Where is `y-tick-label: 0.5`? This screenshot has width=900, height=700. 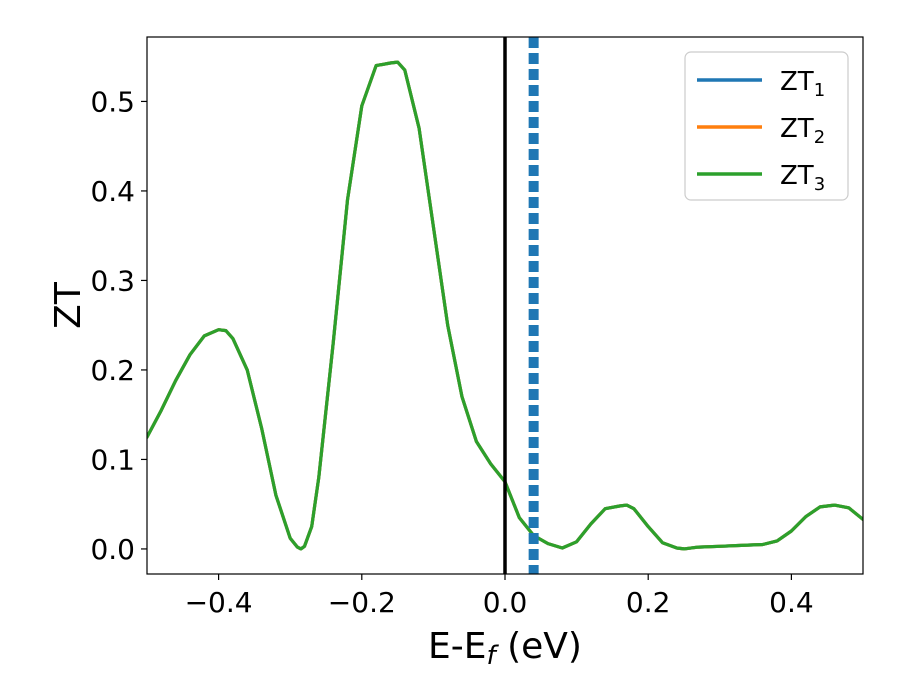 y-tick-label: 0.5 is located at coordinates (112, 101).